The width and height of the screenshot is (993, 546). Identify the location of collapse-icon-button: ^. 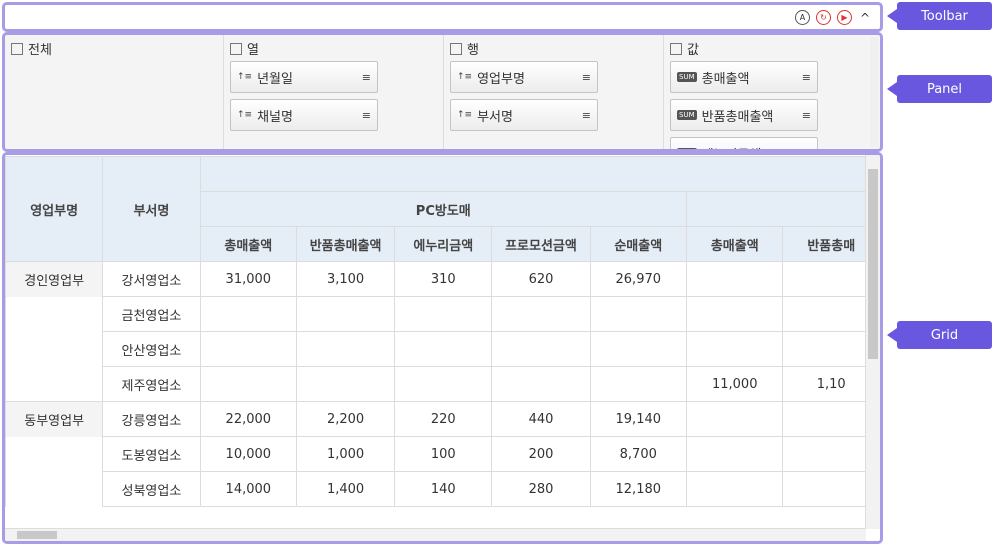
(865, 17).